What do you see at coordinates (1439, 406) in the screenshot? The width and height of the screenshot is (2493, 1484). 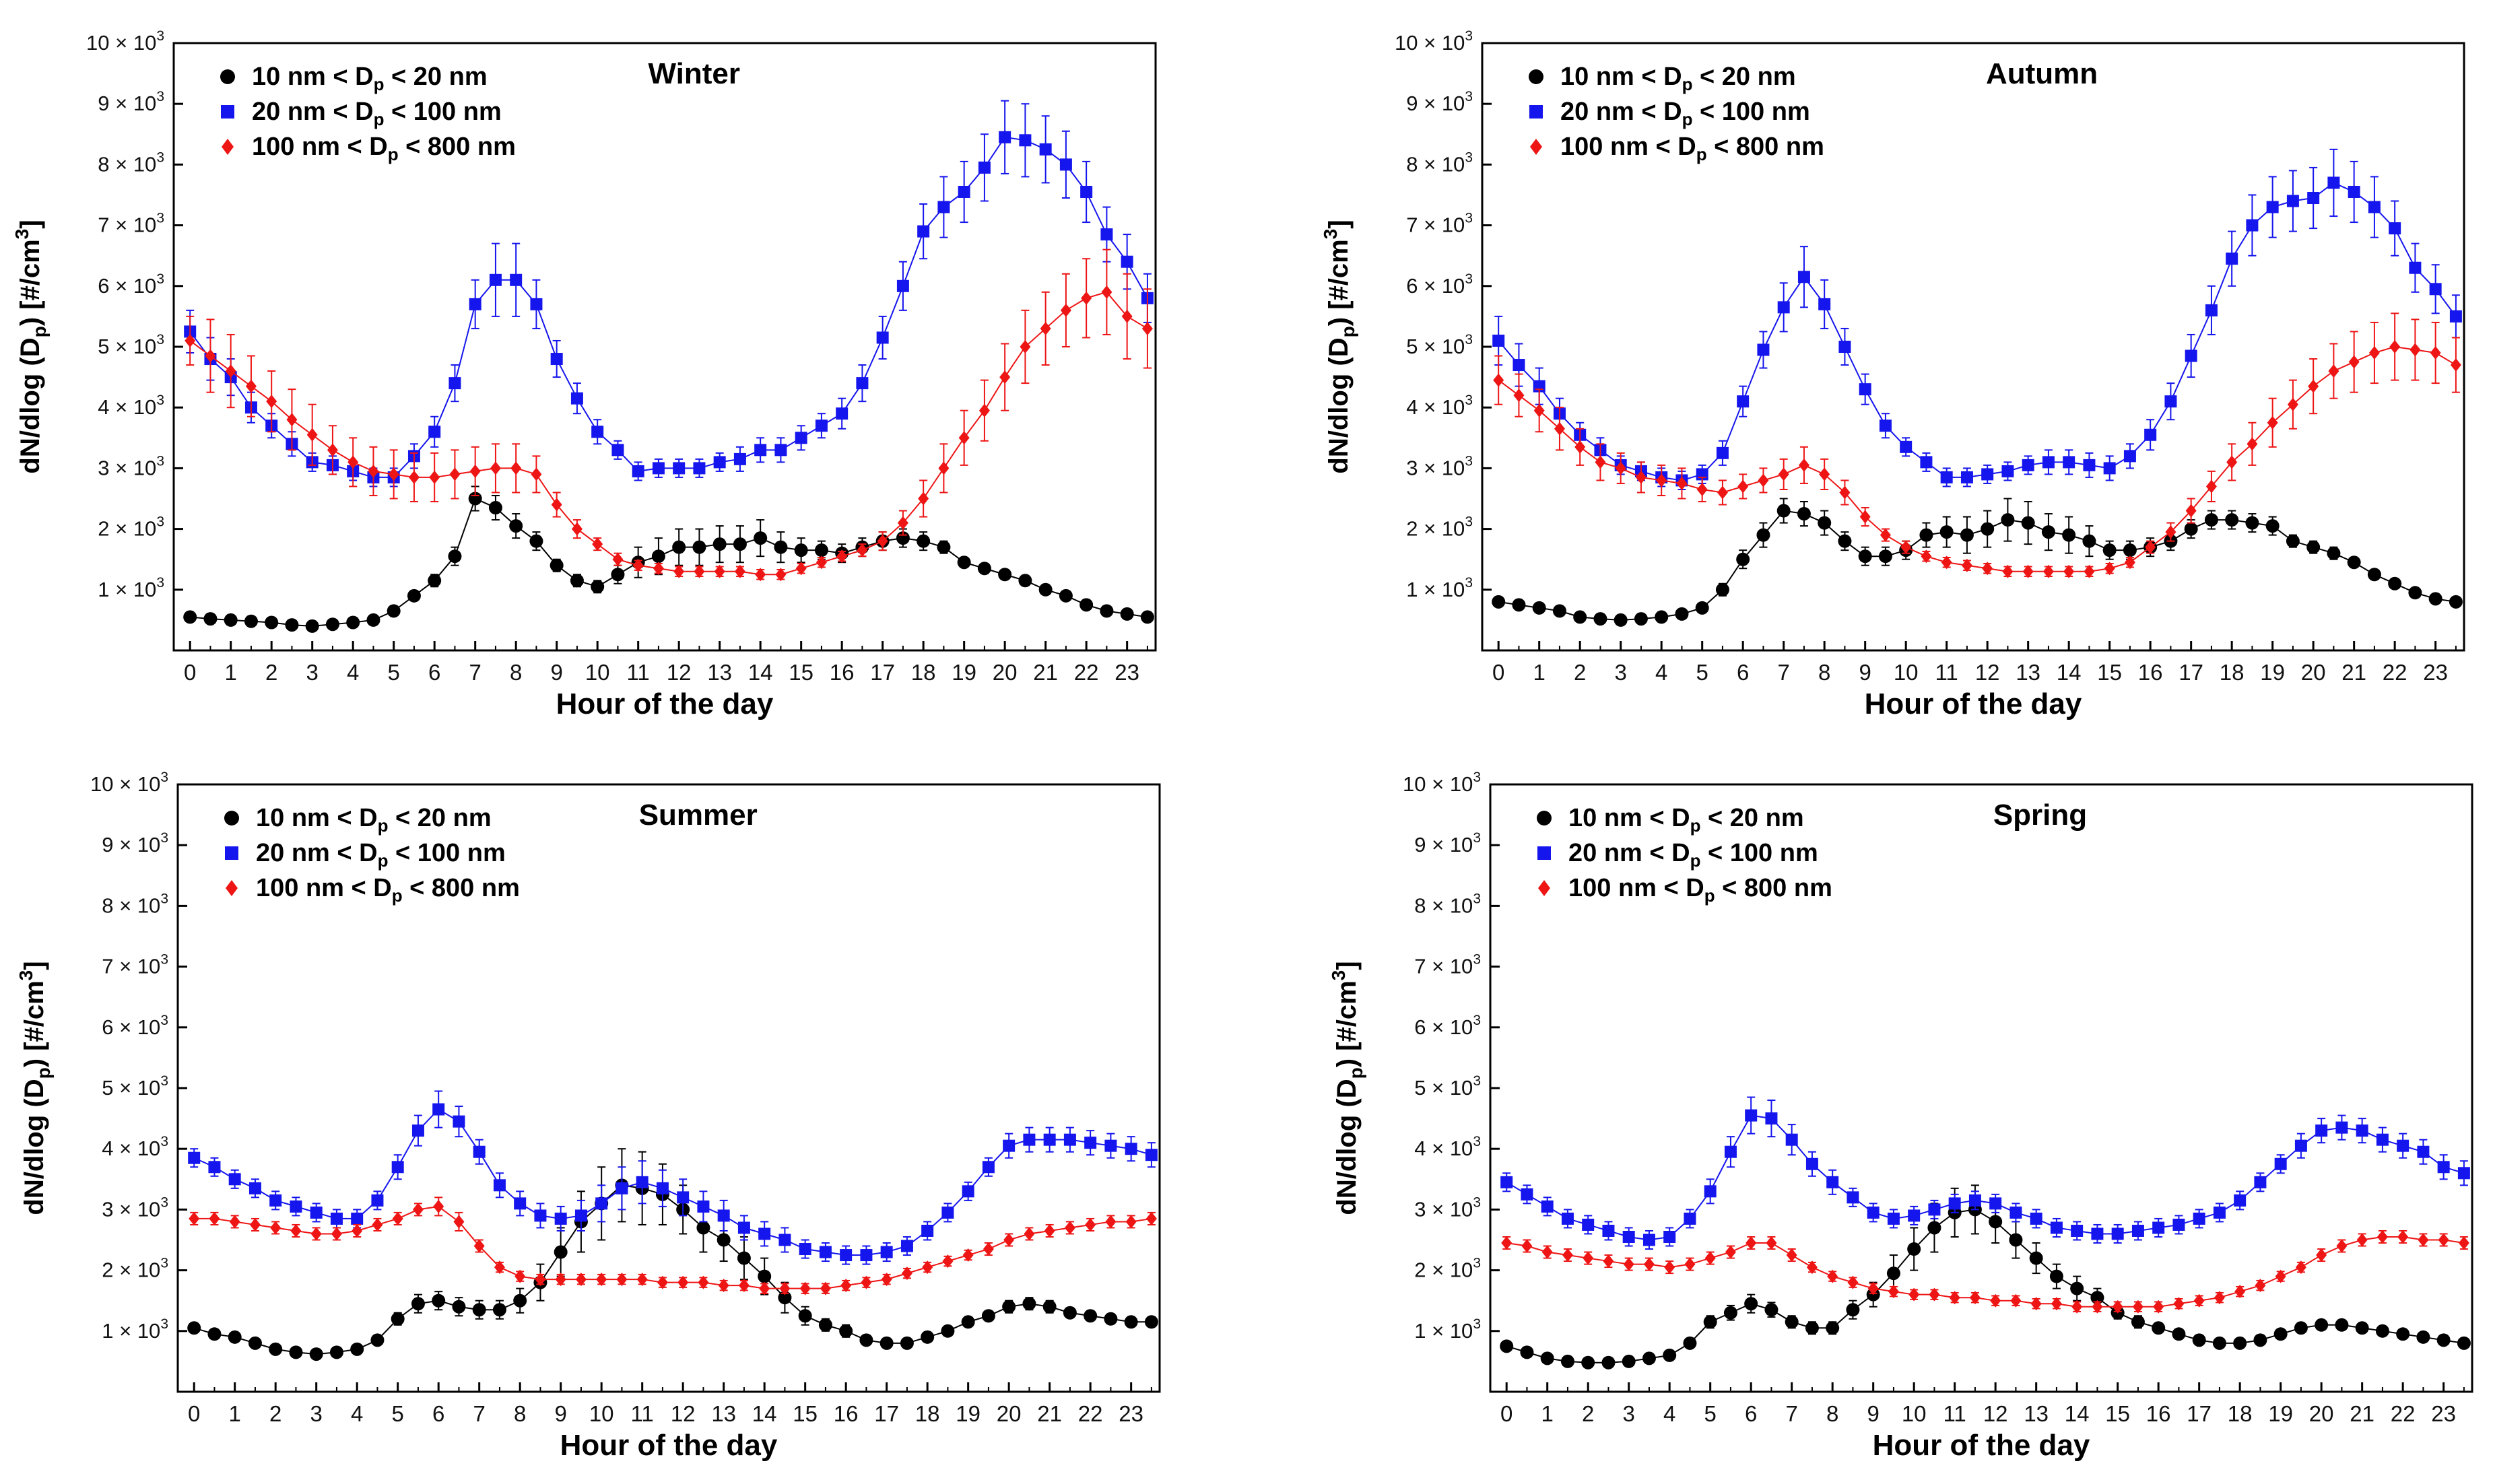 I see `y-tick-label: 4 × 10³` at bounding box center [1439, 406].